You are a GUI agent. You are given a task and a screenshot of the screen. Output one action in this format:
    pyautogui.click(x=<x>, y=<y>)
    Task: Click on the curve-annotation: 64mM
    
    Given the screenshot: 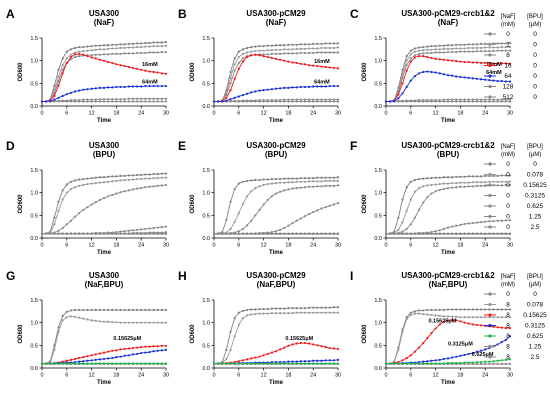 What is the action you would take?
    pyautogui.click(x=494, y=73)
    